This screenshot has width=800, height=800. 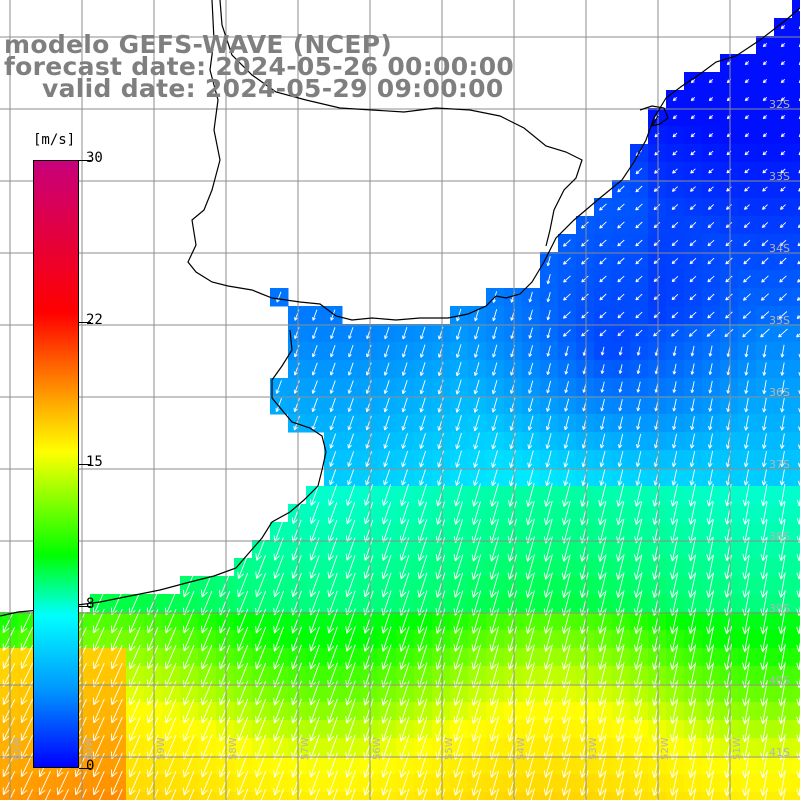 I want to click on colorbar-gradient, so click(x=56, y=464).